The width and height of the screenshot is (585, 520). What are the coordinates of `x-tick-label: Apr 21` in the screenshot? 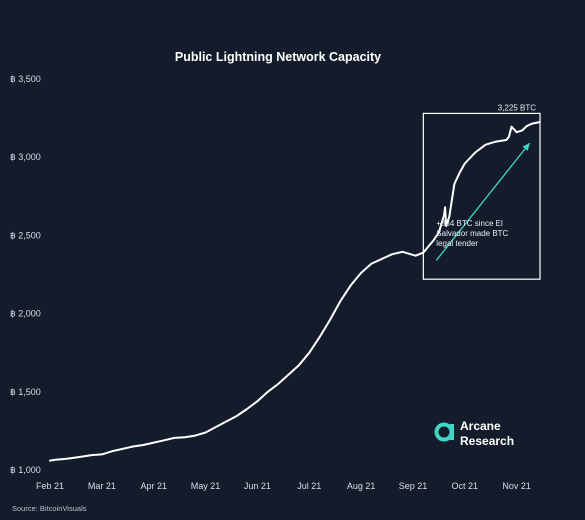 It's located at (153, 486).